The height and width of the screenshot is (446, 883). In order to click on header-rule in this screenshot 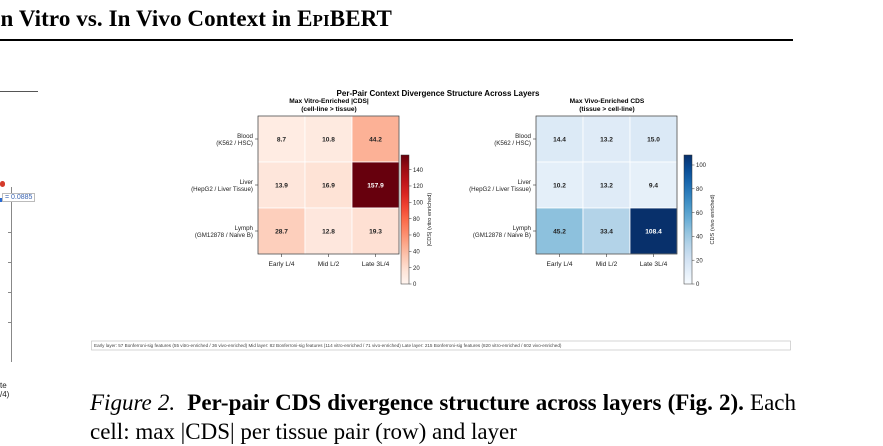, I will do `click(396, 40)`.